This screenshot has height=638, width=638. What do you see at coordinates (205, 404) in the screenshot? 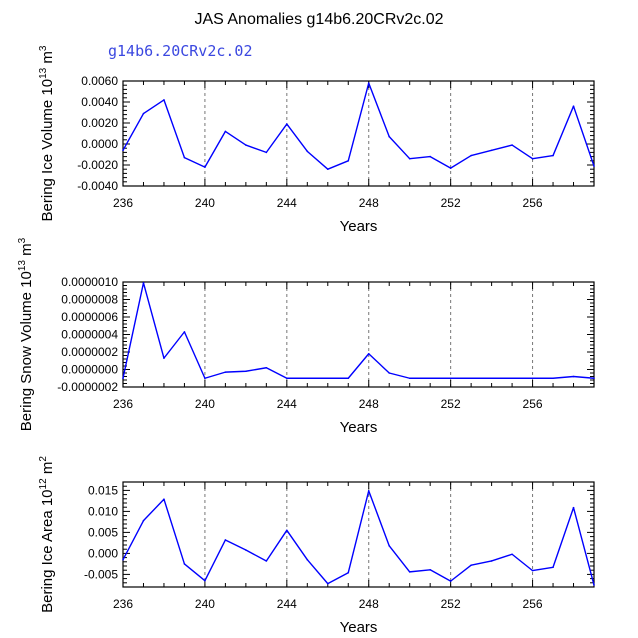
I see `x-tick-label: 240` at bounding box center [205, 404].